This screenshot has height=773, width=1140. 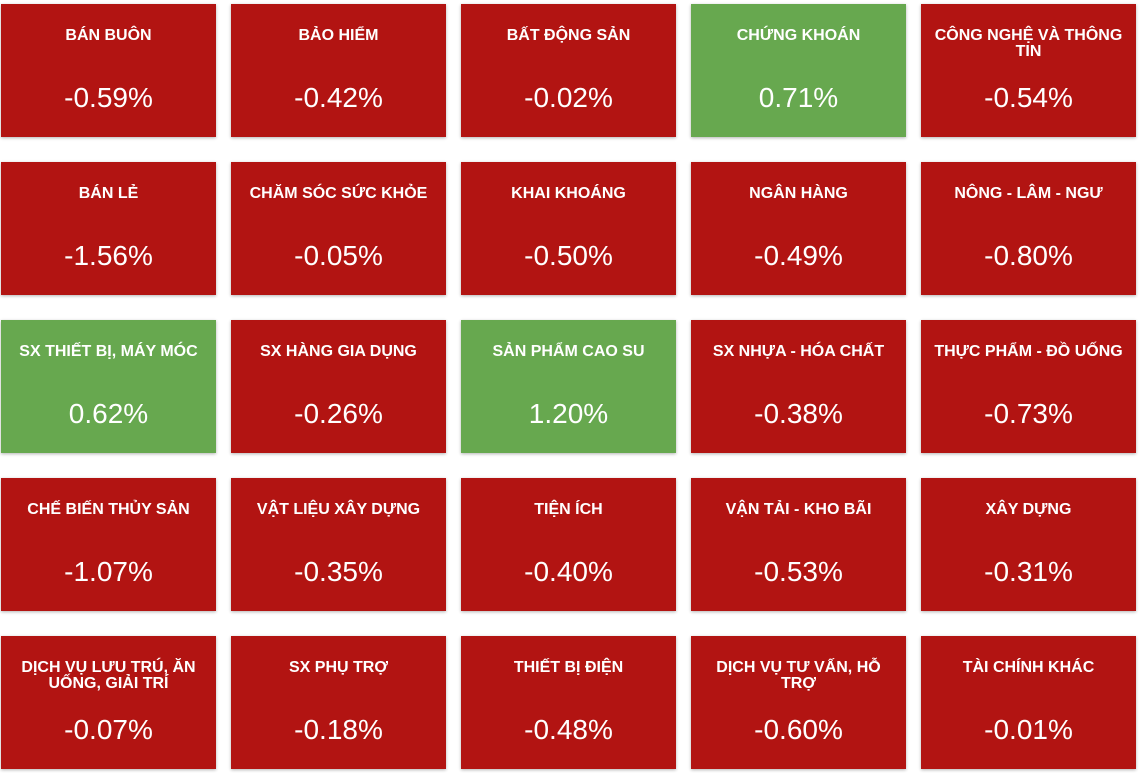 I want to click on sector-tile: SẢN PHẨM CAO SU 1.20%, so click(x=568, y=386).